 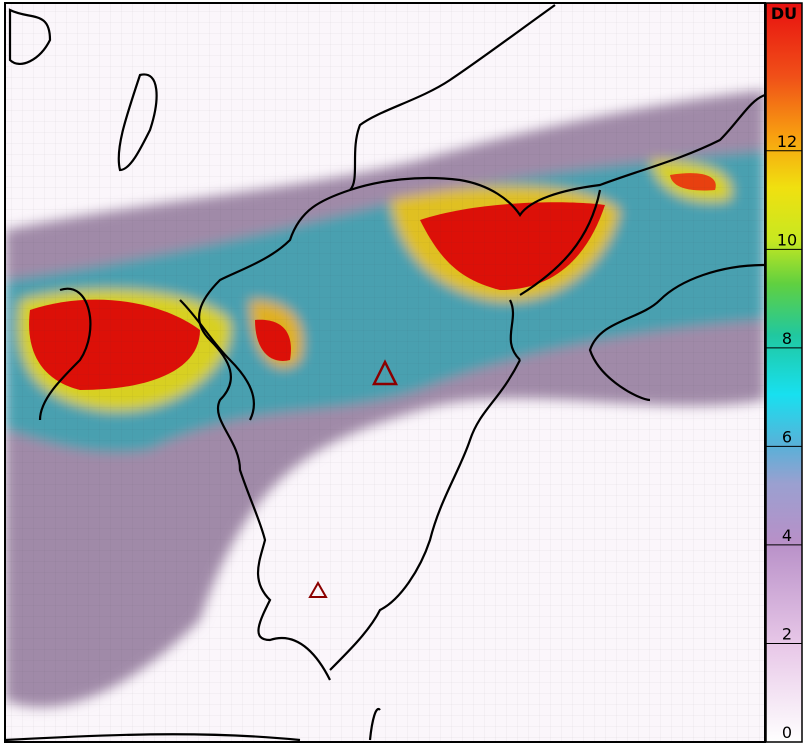 What do you see at coordinates (787, 436) in the screenshot?
I see `colorbar-tick-label: 6` at bounding box center [787, 436].